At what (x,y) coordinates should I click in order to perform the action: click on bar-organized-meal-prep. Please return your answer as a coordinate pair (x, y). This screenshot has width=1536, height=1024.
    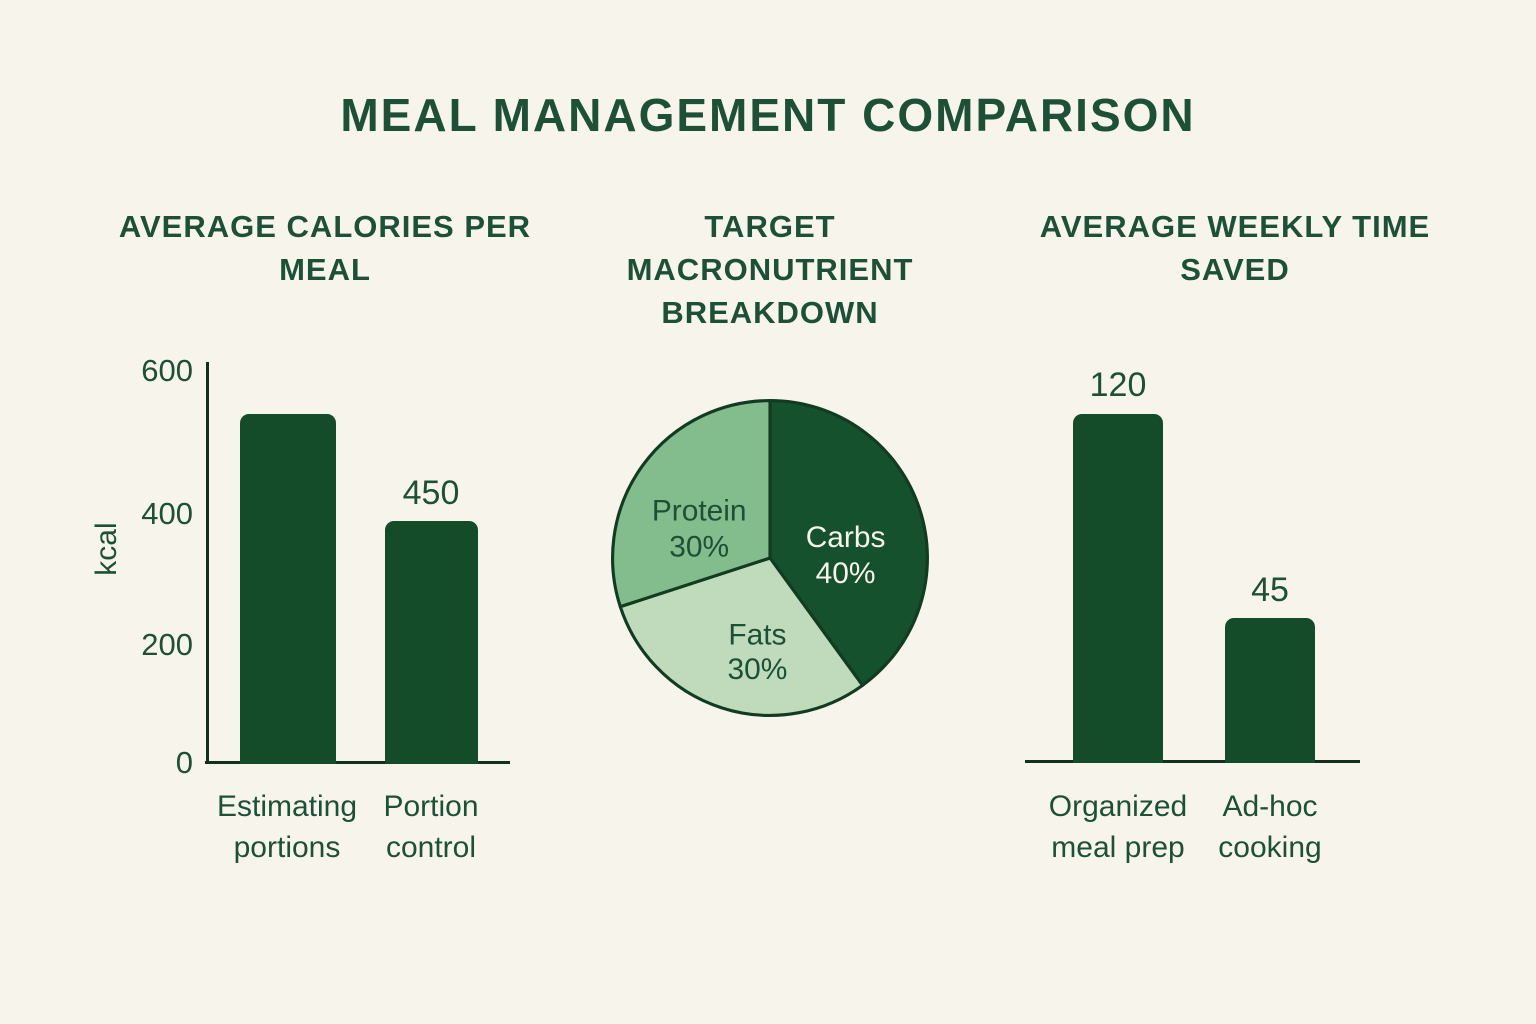
    Looking at the image, I should click on (1118, 588).